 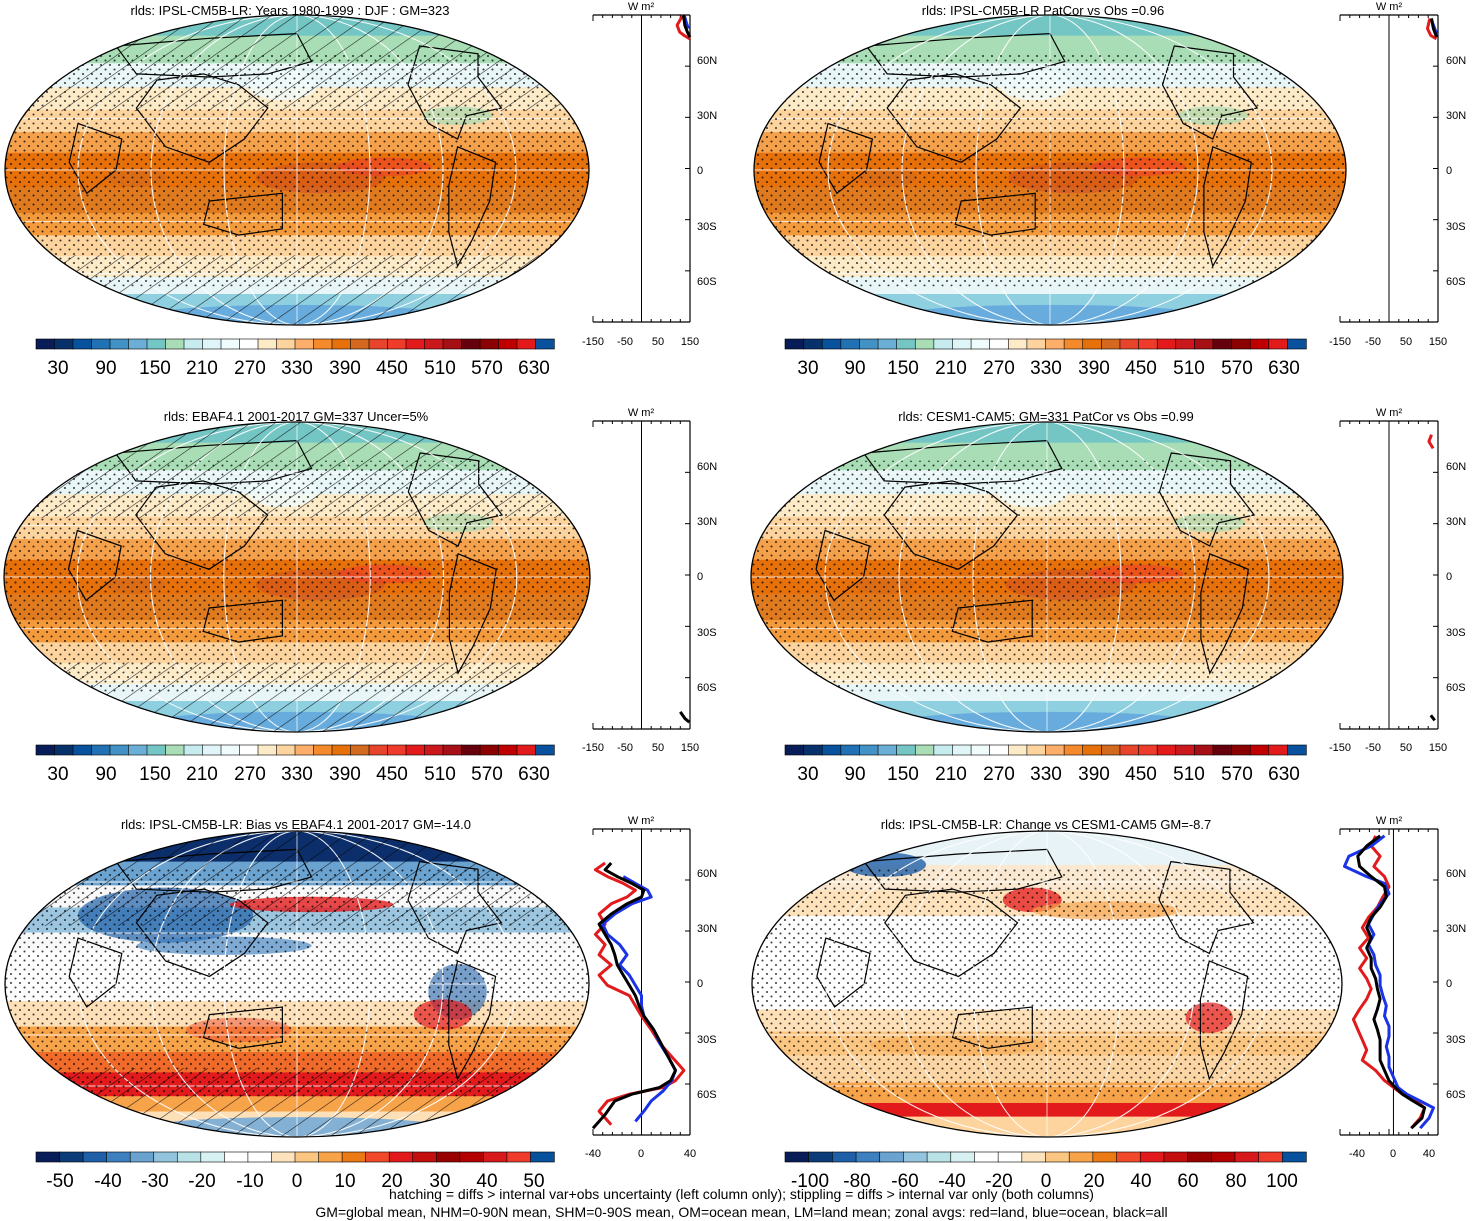 I want to click on zonal-lat-tick: 30S, so click(x=707, y=1040).